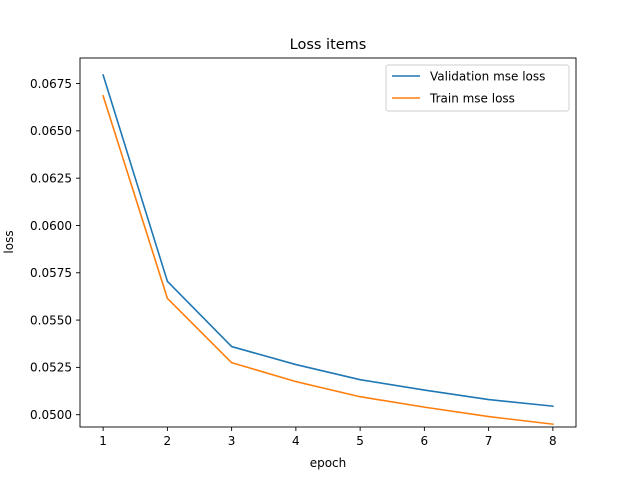 The image size is (640, 480). What do you see at coordinates (103, 441) in the screenshot?
I see `x-tick-label: 1` at bounding box center [103, 441].